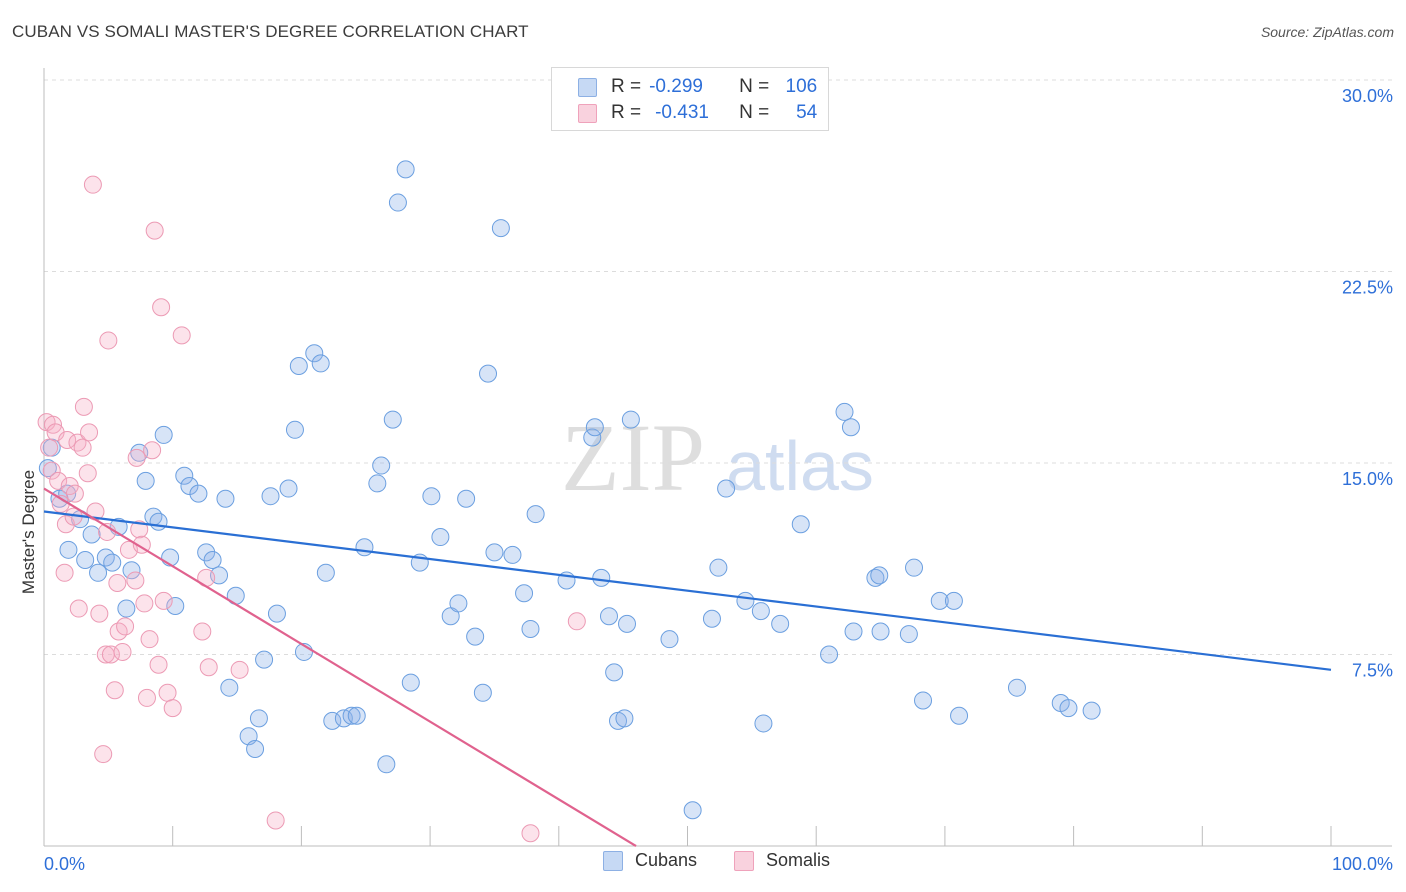 Image resolution: width=1406 pixels, height=892 pixels. Describe the element at coordinates (682, 112) in the screenshot. I see `legend-r-value: -0.431` at that location.